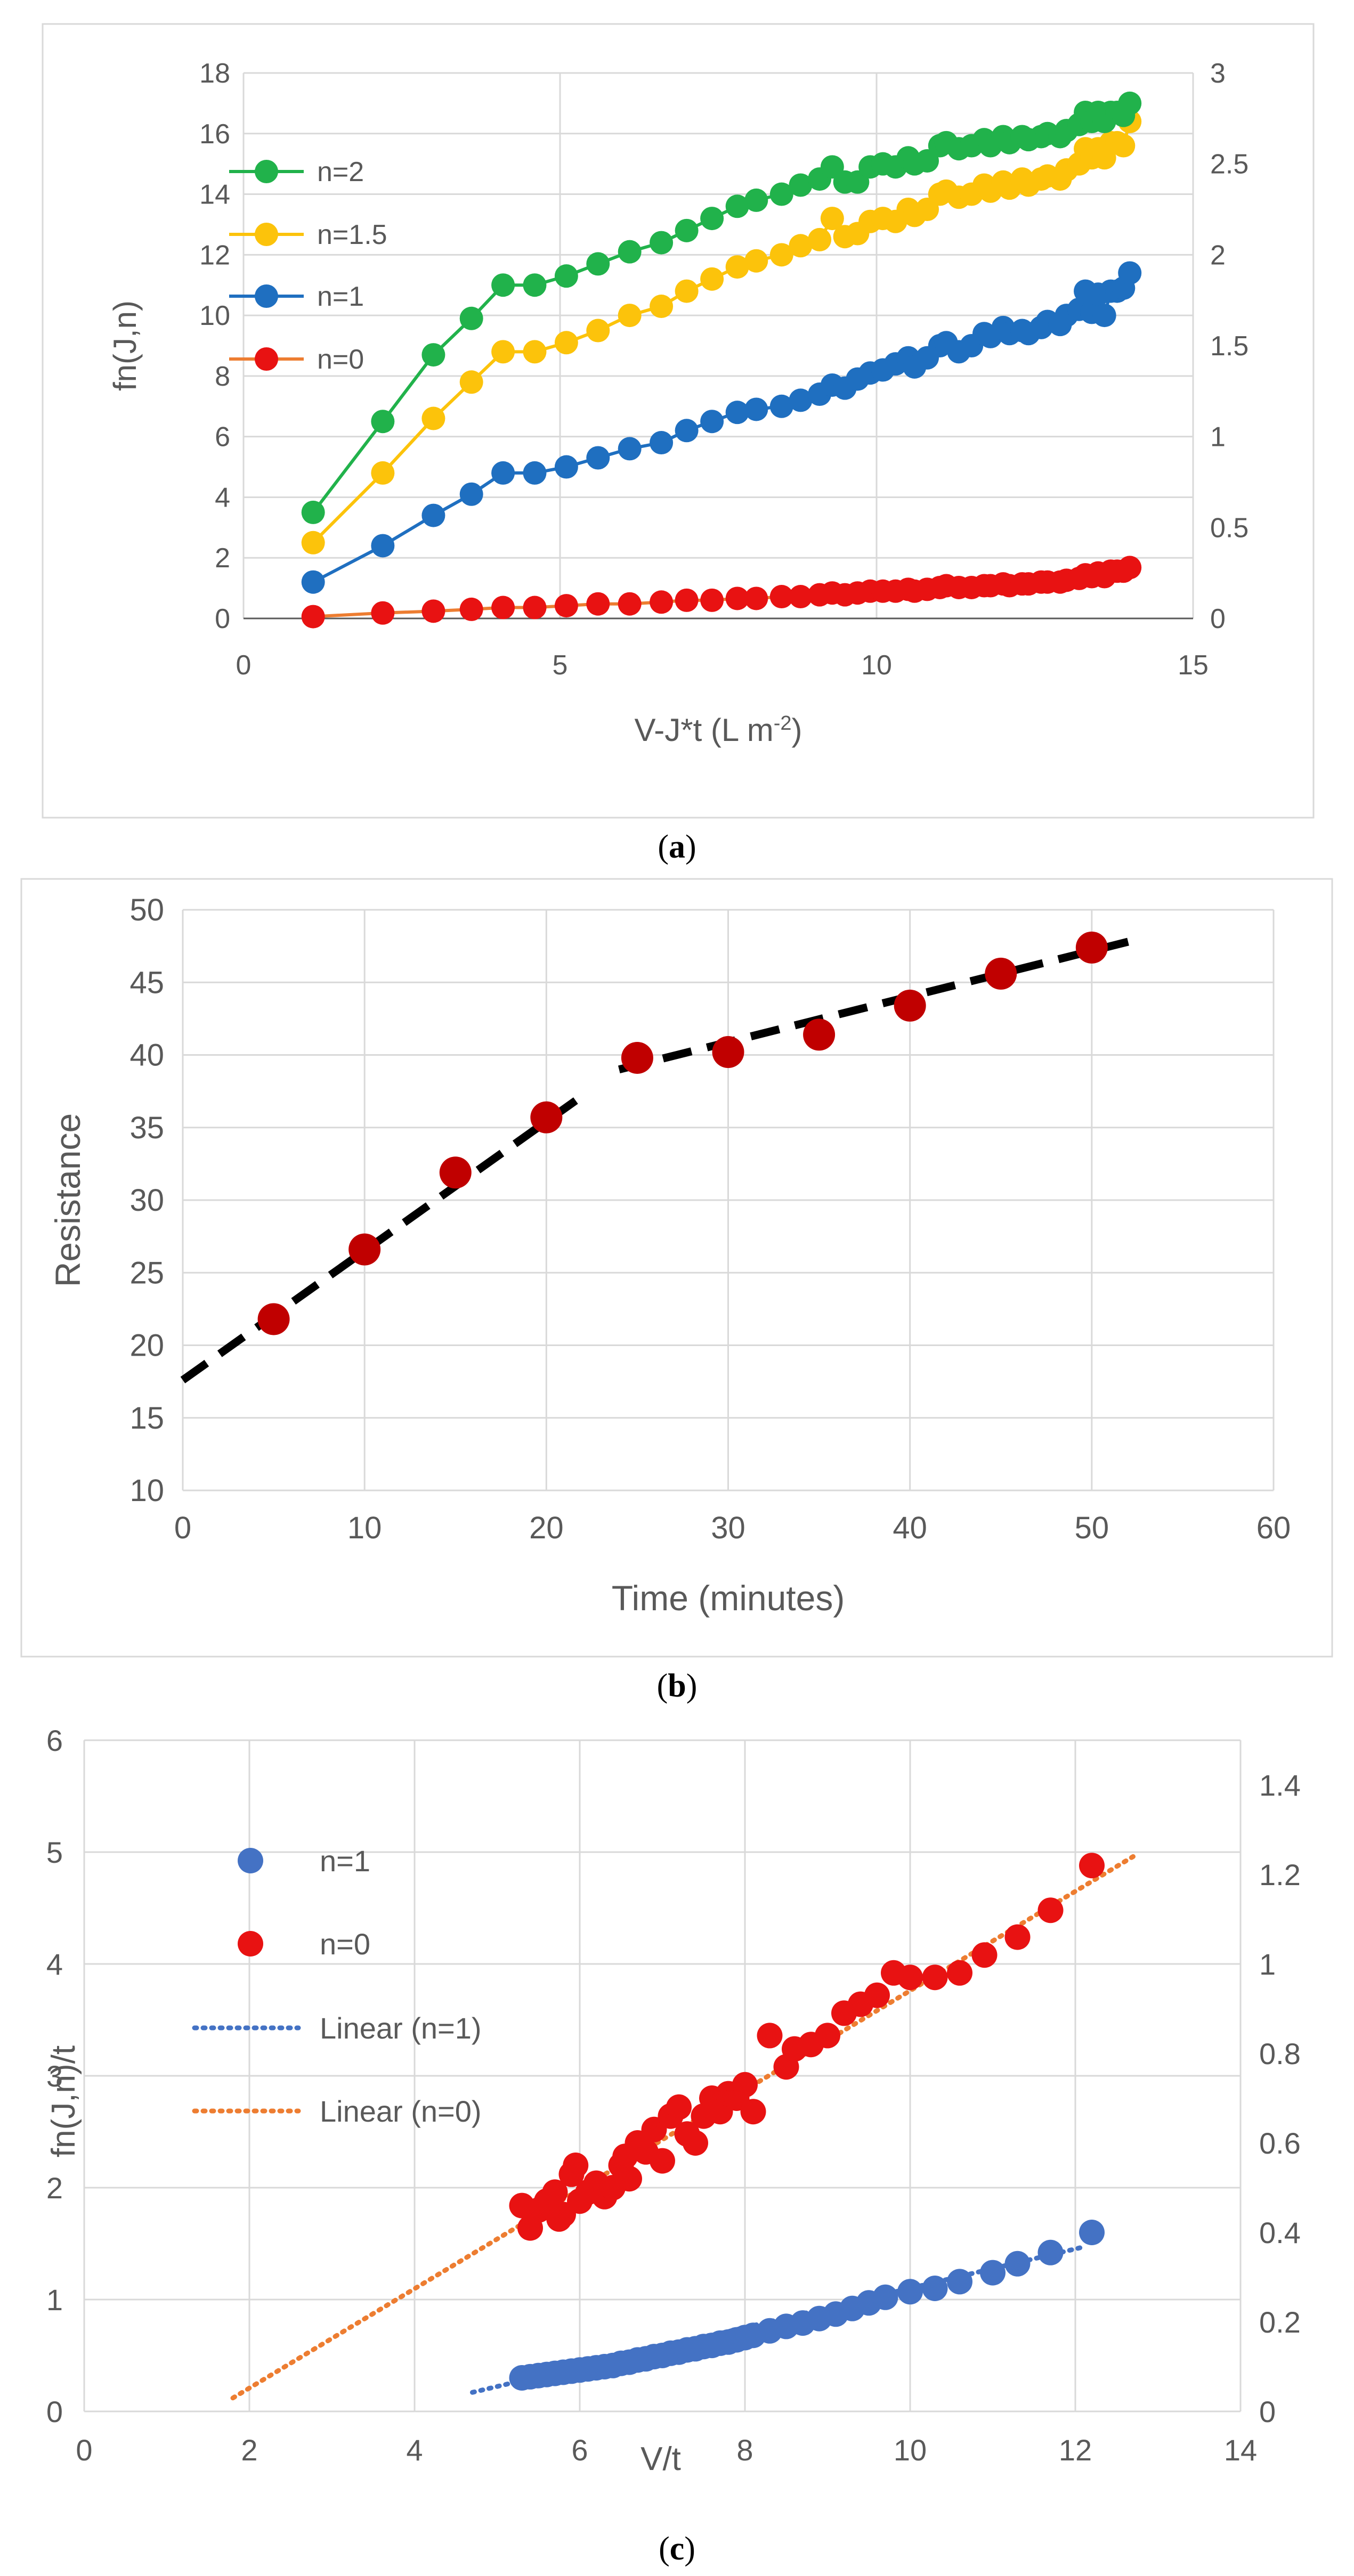  I want to click on x-tick-label: 0, so click(84, 2450).